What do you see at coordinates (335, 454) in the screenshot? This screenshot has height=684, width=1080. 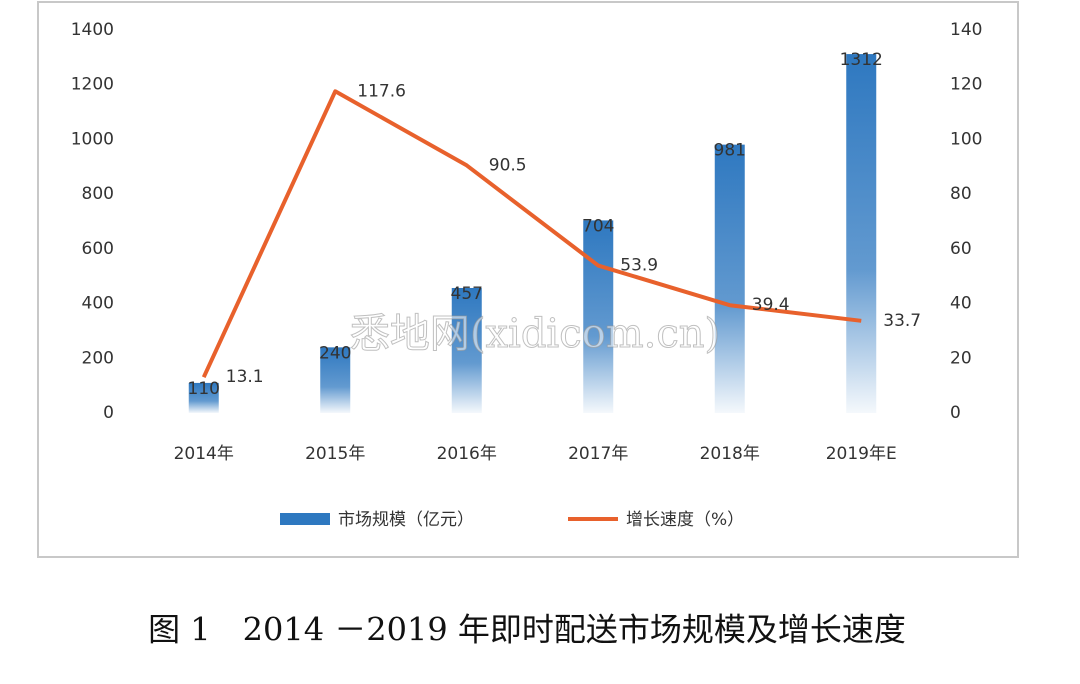 I see `x-tick-label: 2015年` at bounding box center [335, 454].